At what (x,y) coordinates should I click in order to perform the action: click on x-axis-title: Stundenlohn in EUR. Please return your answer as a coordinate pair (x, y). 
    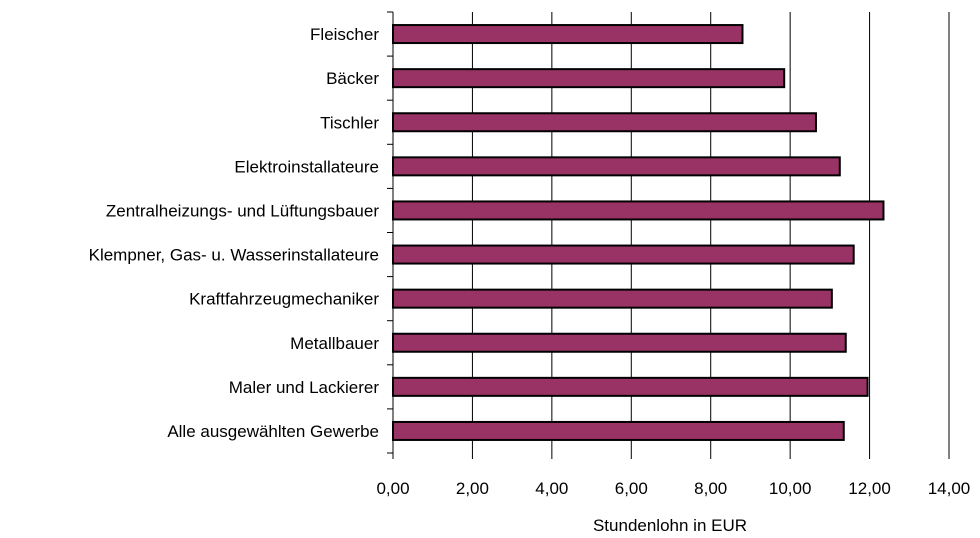
    Looking at the image, I should click on (670, 525).